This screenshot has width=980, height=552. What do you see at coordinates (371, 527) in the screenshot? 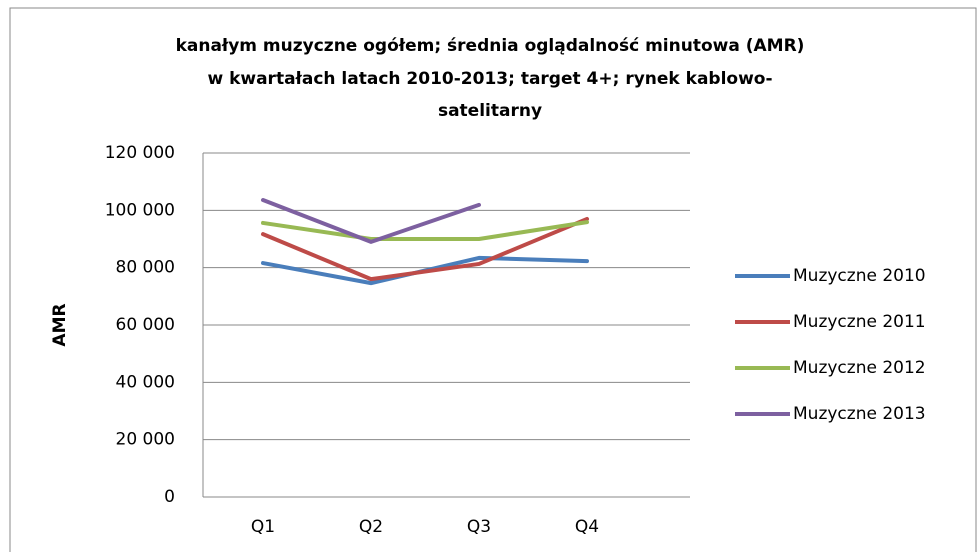
I see `x-tick-label: Q2` at bounding box center [371, 527].